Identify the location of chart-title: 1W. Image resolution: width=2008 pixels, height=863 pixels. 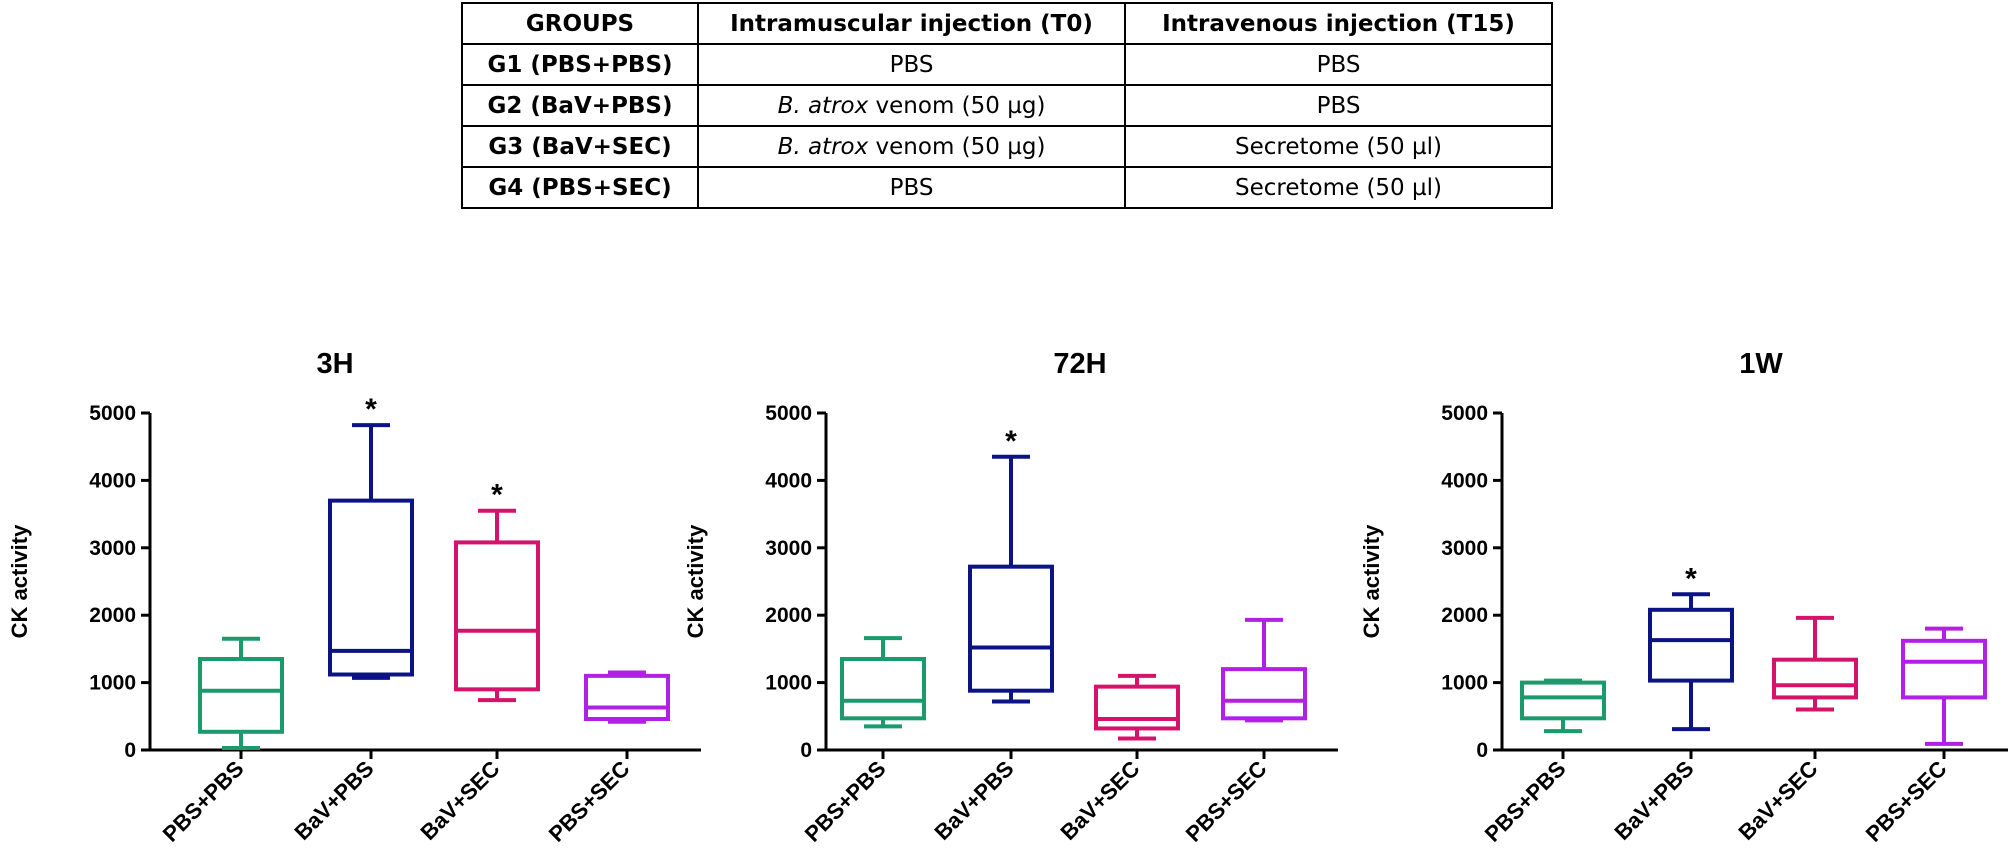
(1761, 364).